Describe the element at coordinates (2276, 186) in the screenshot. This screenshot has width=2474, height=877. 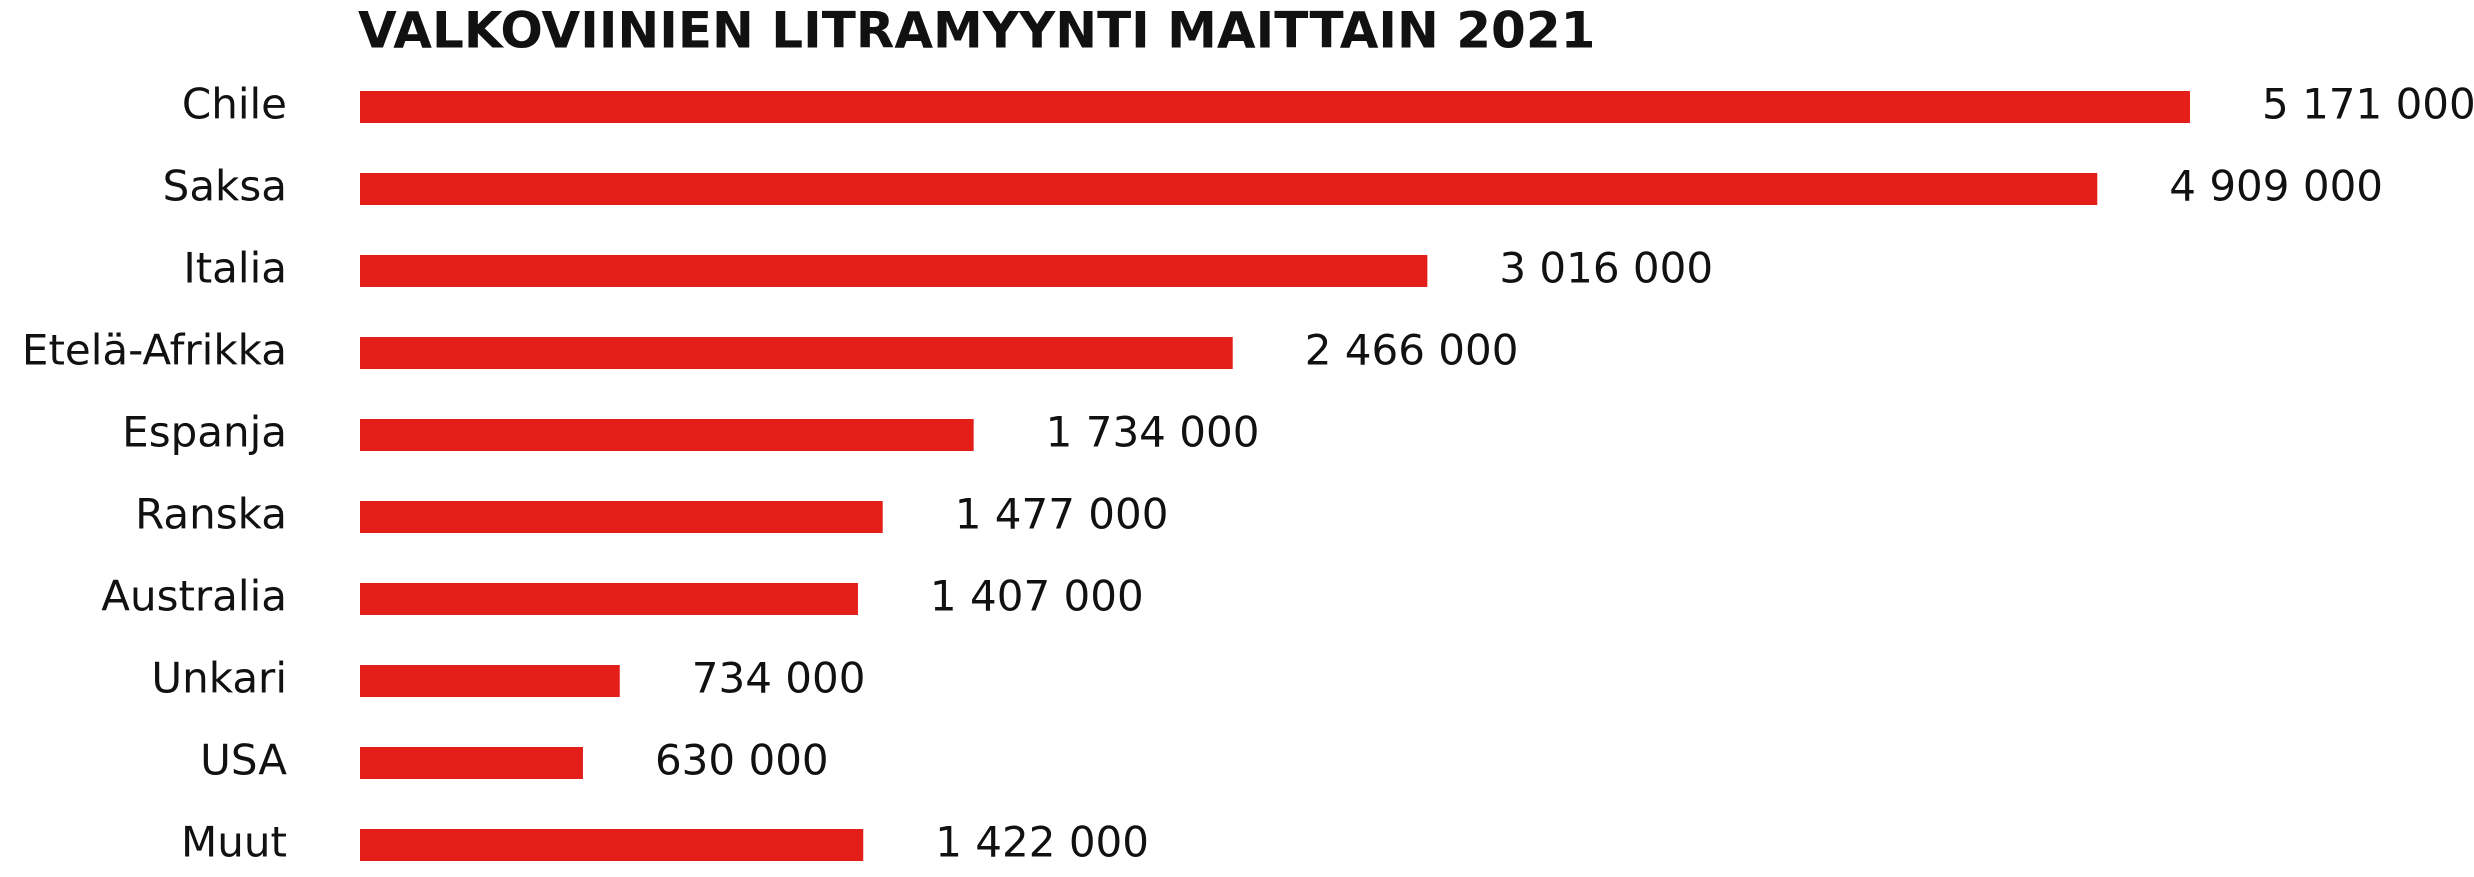
I see `value-label: 4 909 000` at that location.